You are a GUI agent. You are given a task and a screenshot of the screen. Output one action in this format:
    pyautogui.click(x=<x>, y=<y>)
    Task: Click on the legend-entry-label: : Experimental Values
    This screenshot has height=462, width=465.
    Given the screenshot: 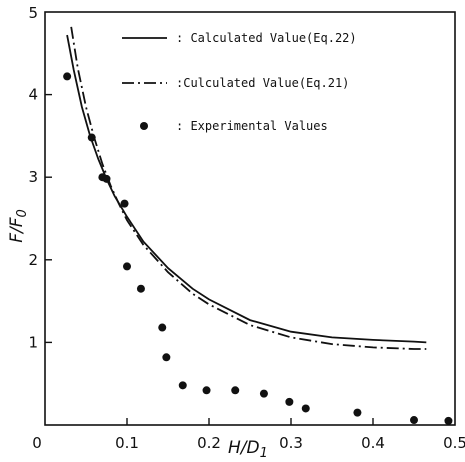 What is the action you would take?
    pyautogui.click(x=252, y=126)
    